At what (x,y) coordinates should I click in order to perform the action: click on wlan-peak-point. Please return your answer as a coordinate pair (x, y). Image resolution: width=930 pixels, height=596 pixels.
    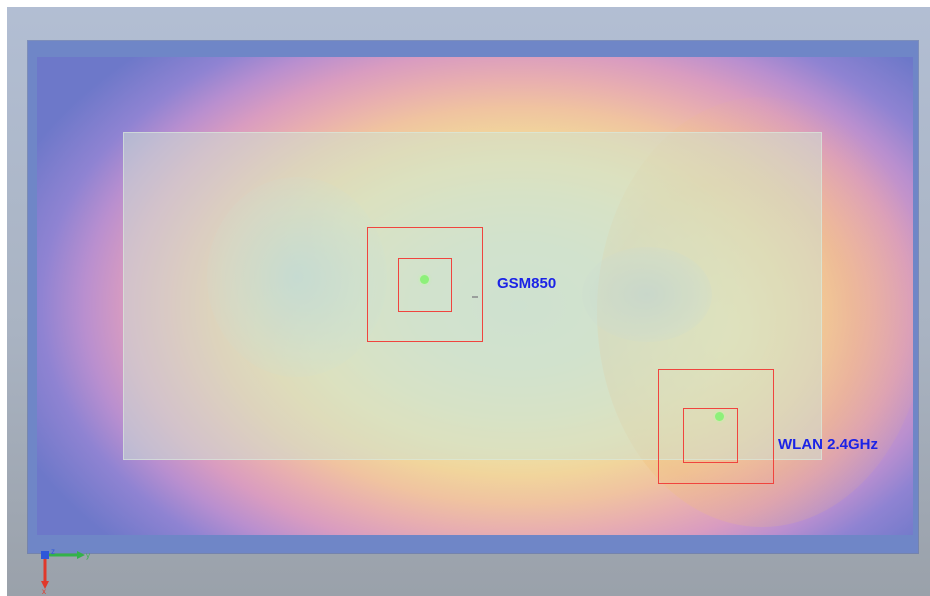
    Looking at the image, I should click on (719, 416).